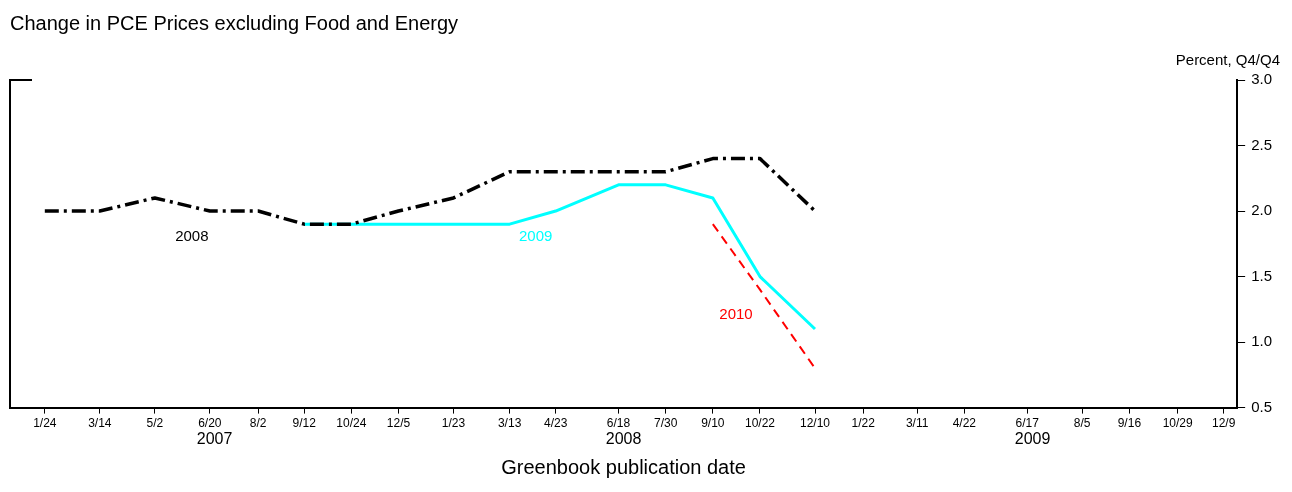 This screenshot has height=492, width=1292. Describe the element at coordinates (1082, 423) in the screenshot. I see `x-tick-label: 8/5` at that location.